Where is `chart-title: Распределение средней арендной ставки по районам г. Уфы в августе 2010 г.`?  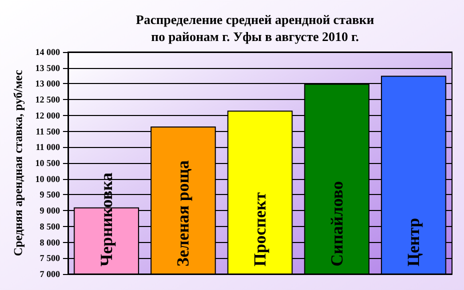
chart-title: Распределение средней арендной ставки по районам г. Уфы в августе 2010 г. is located at coordinates (255, 28).